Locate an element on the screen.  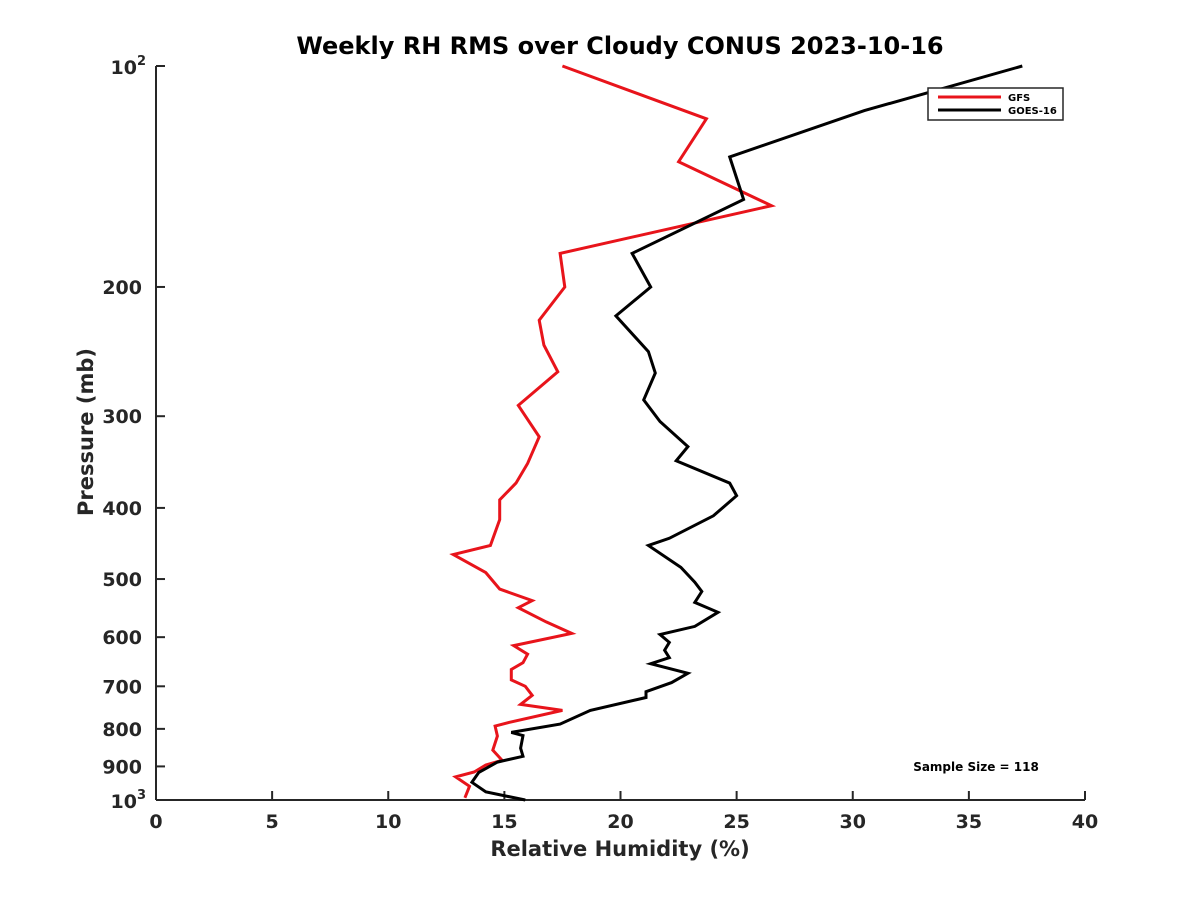
y-tick-label: 400 is located at coordinates (122, 509).